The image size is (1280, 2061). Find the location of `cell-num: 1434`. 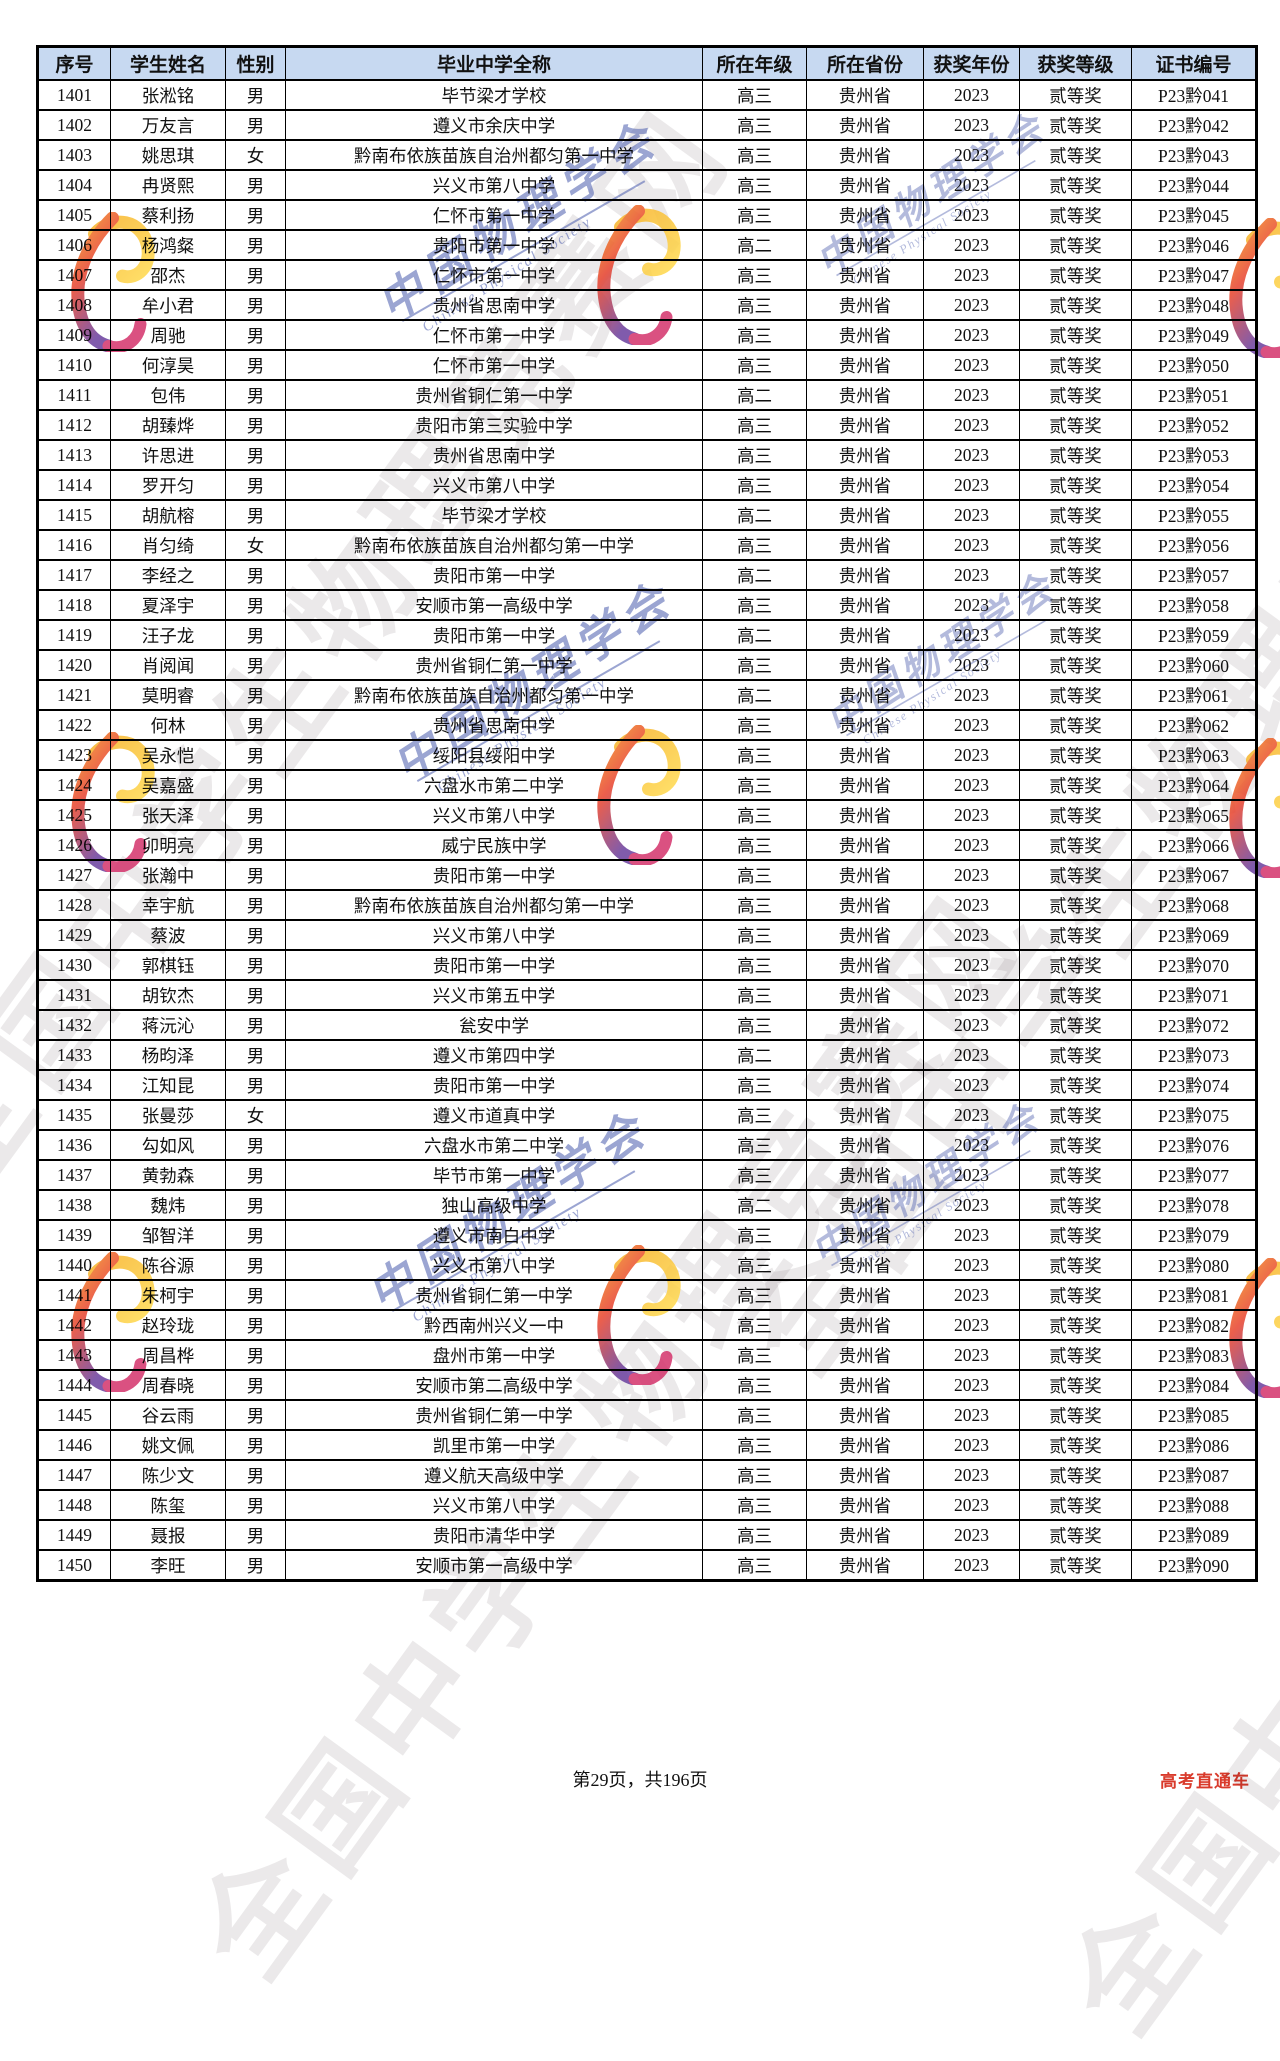

cell-num: 1434 is located at coordinates (74, 1085).